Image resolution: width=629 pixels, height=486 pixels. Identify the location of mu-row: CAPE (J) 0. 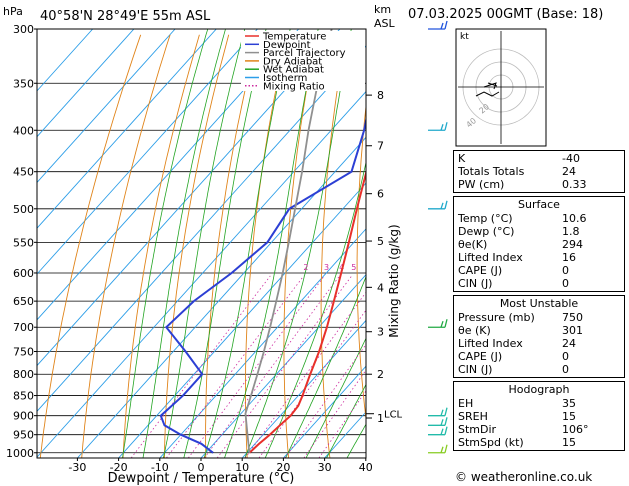
(513, 356).